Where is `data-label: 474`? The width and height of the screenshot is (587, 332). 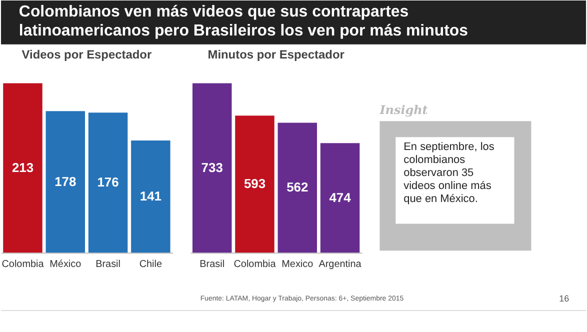 data-label: 474 is located at coordinates (340, 197).